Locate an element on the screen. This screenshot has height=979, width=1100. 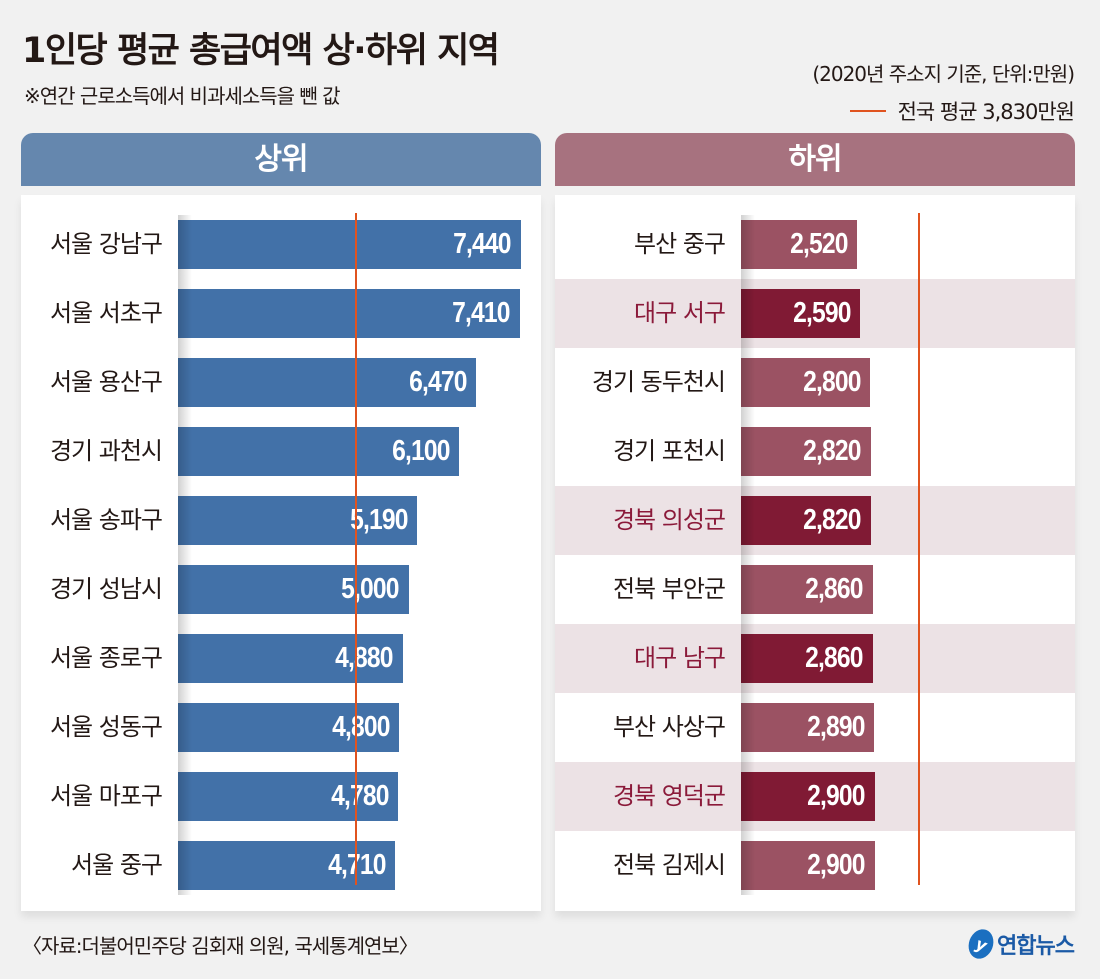
unit-note: (2020년 주소지 기준, 단위:만원) is located at coordinates (943, 74).